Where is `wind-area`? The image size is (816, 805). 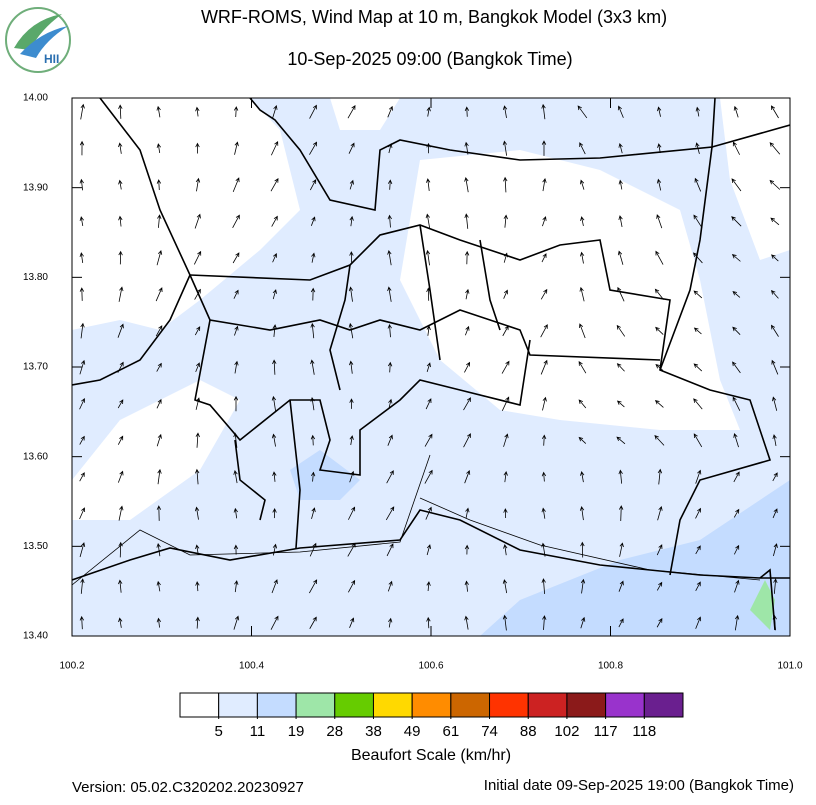 wind-area is located at coordinates (762, 605).